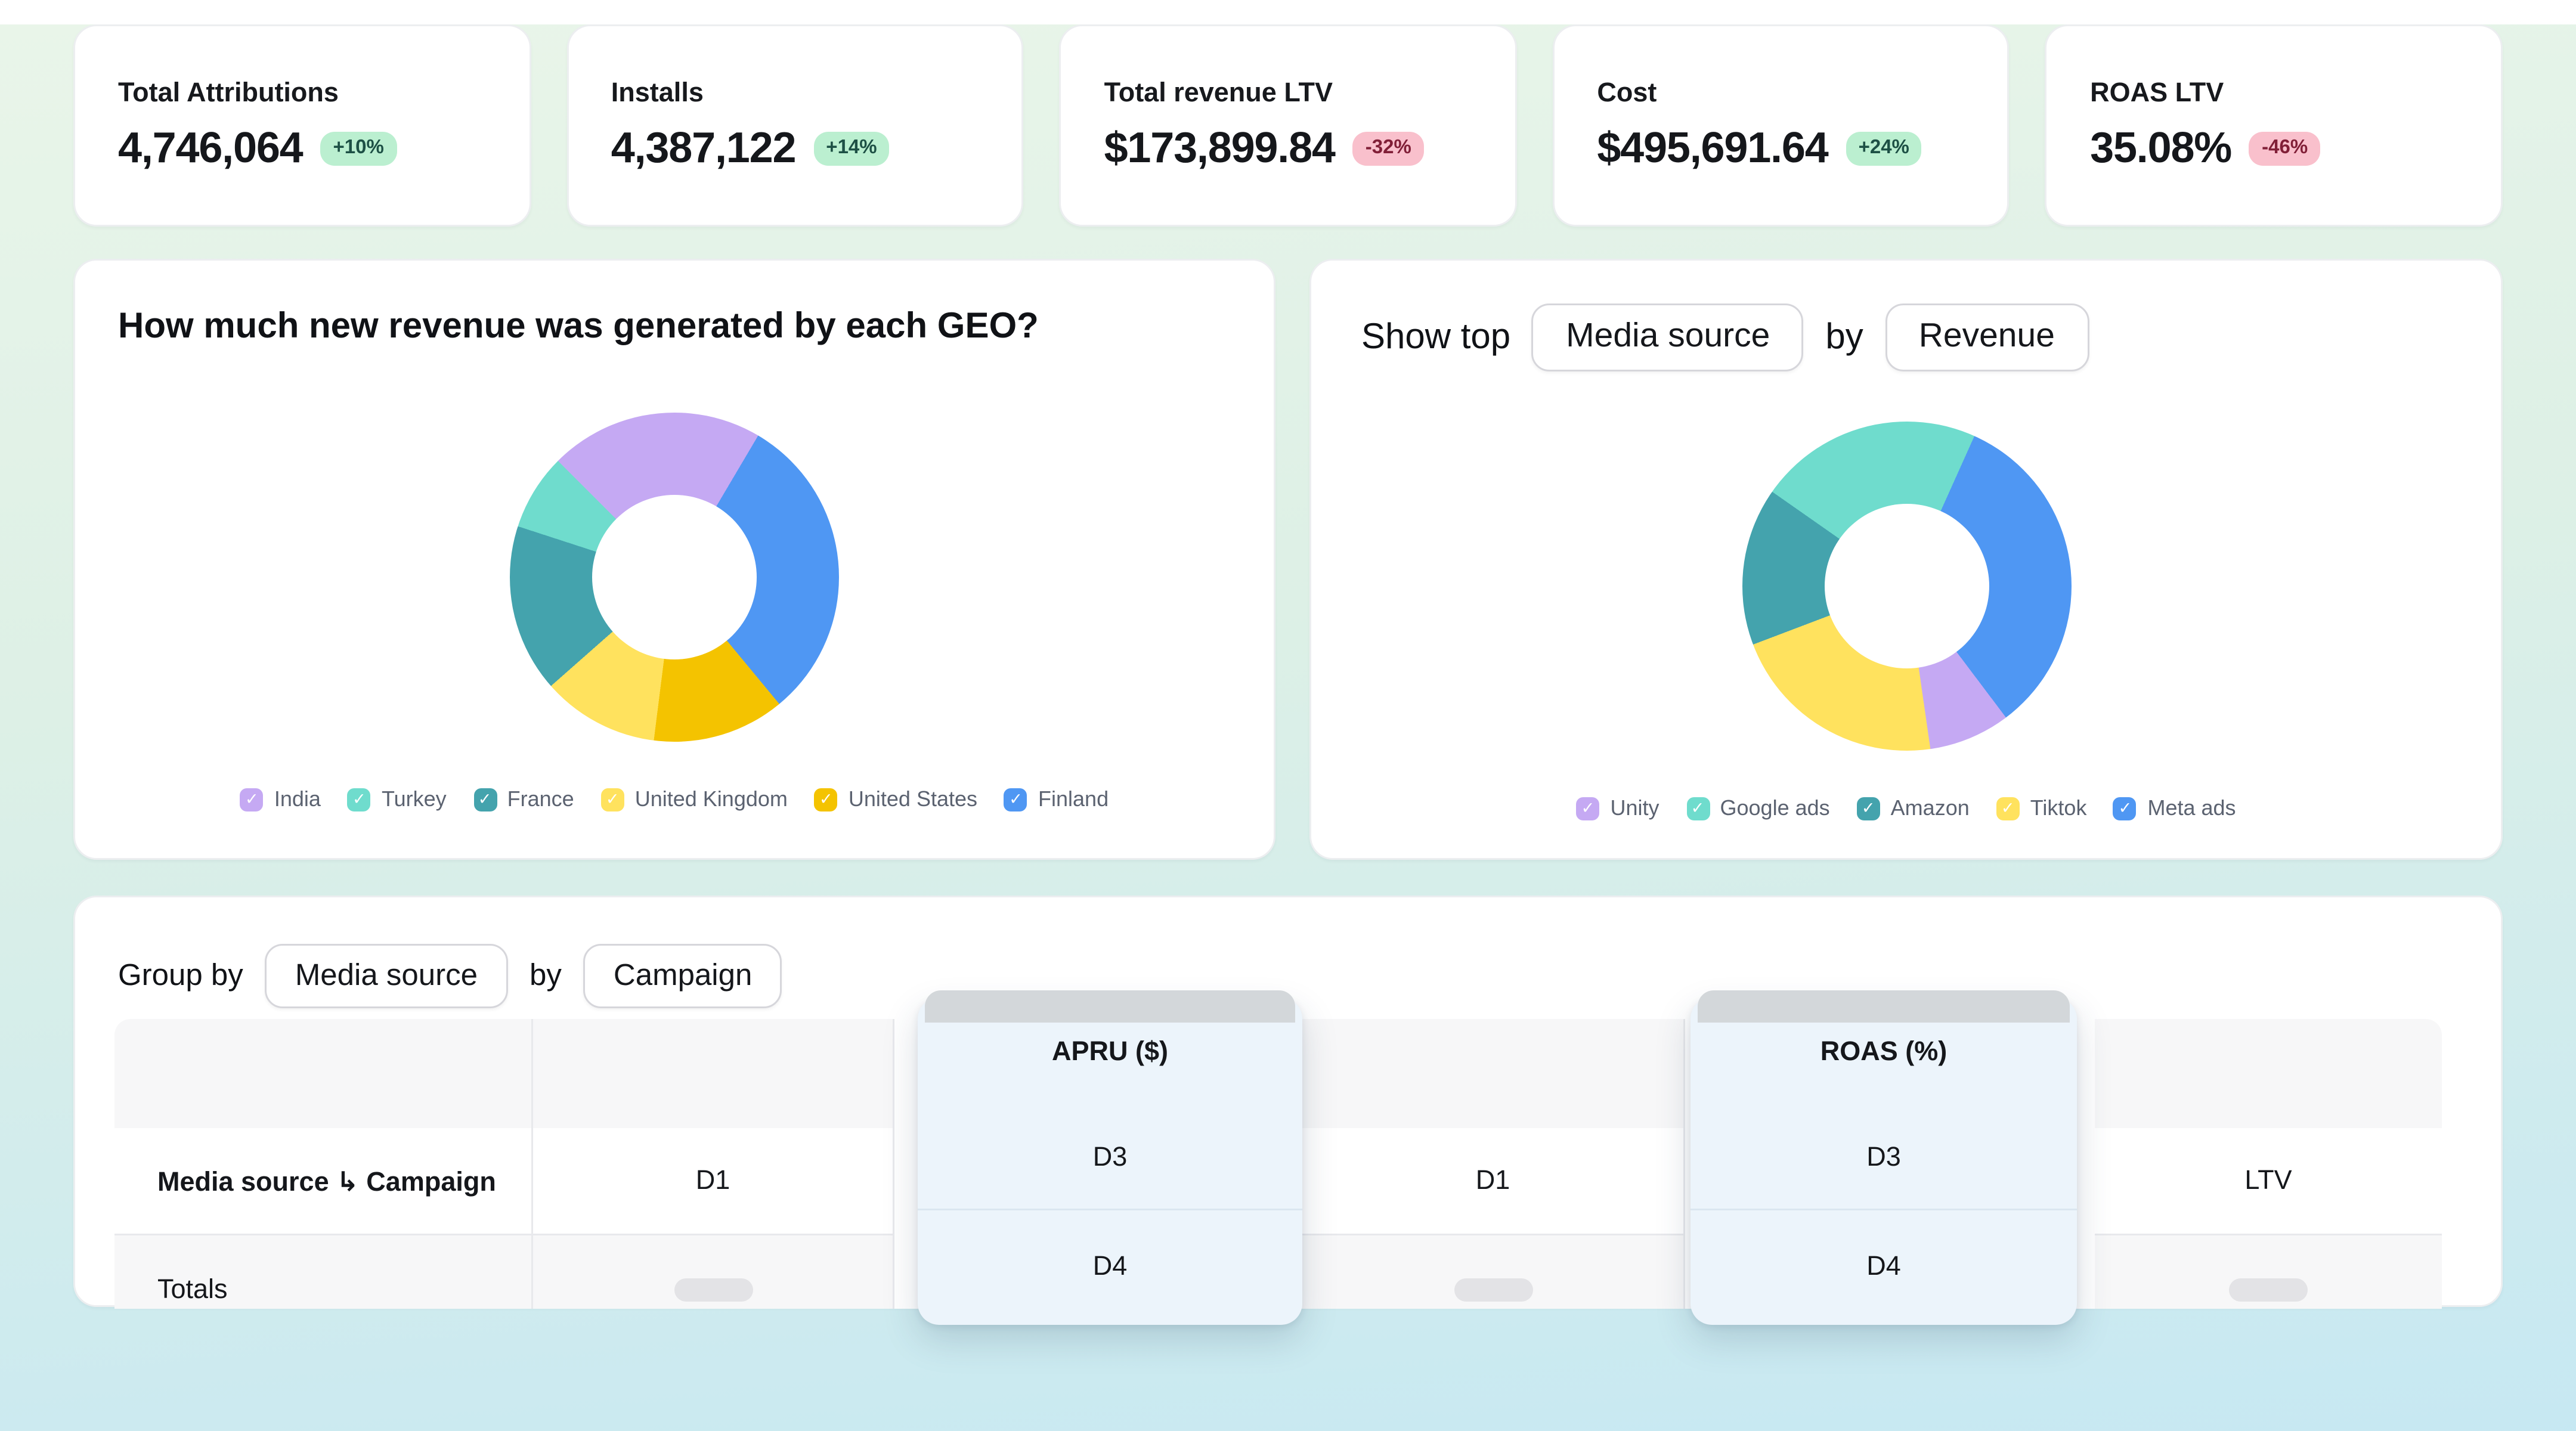 The image size is (2576, 1431). Describe the element at coordinates (1388, 148) in the screenshot. I see `kpi-delta-badge: -32%` at that location.